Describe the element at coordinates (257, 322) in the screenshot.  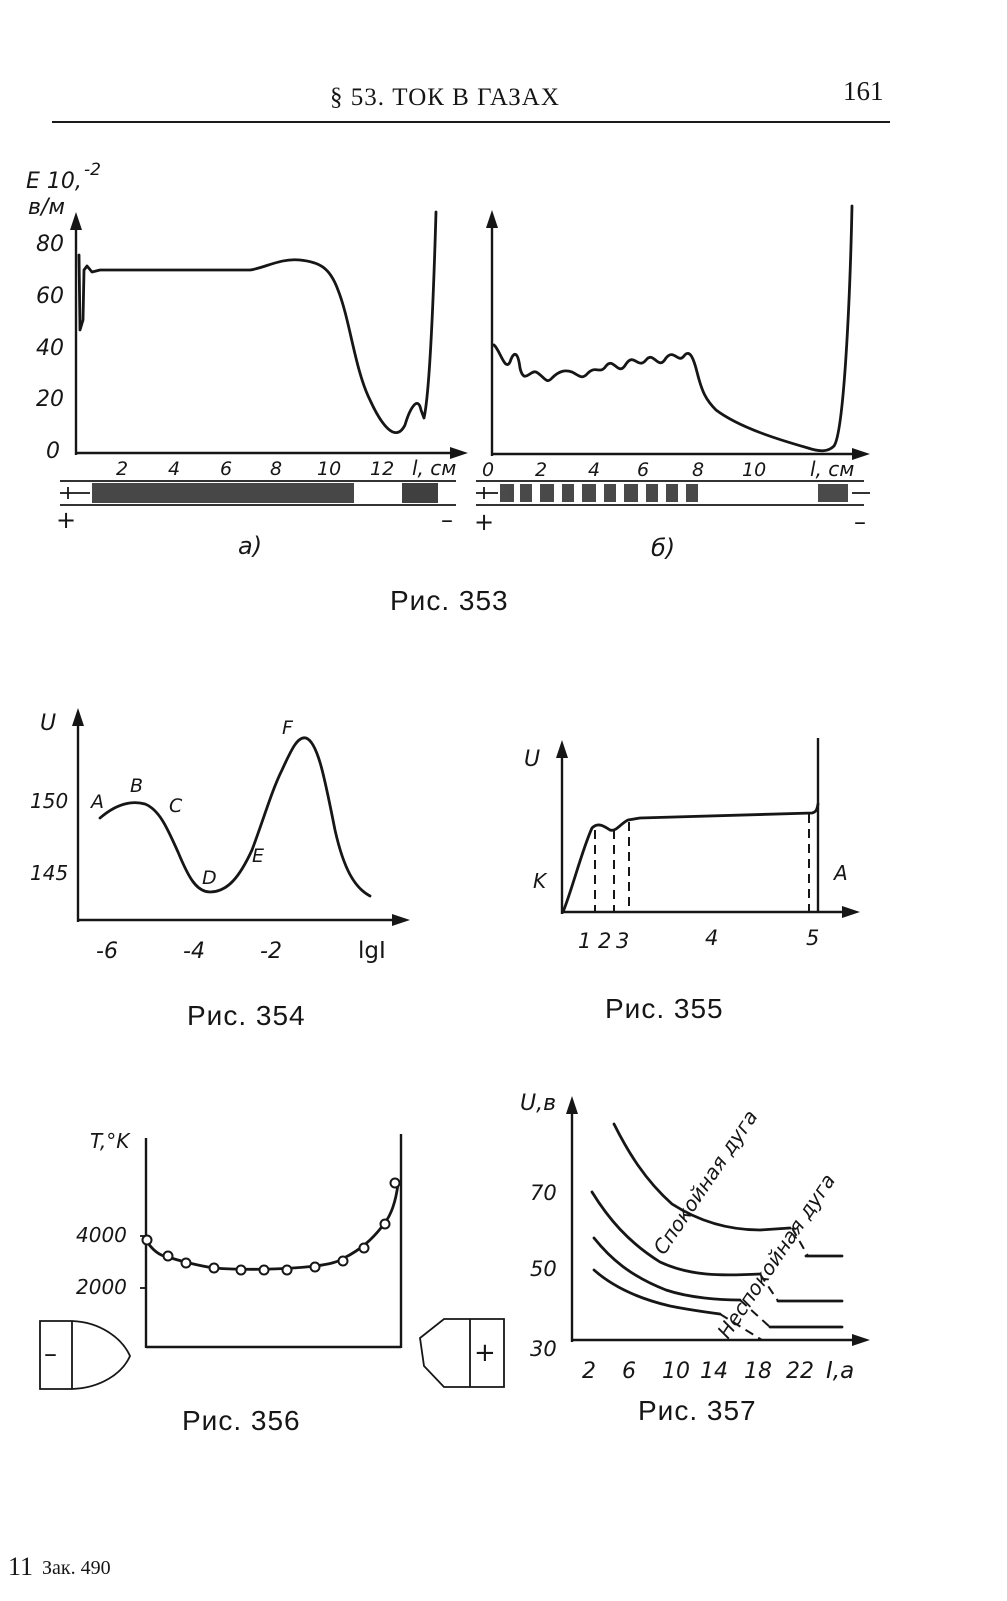
I see `fig353a-curve` at that location.